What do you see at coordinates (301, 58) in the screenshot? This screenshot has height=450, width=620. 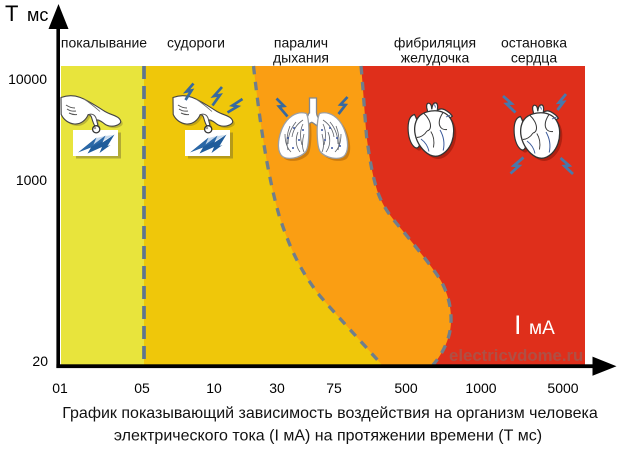 I see `svg-text: дыхания` at bounding box center [301, 58].